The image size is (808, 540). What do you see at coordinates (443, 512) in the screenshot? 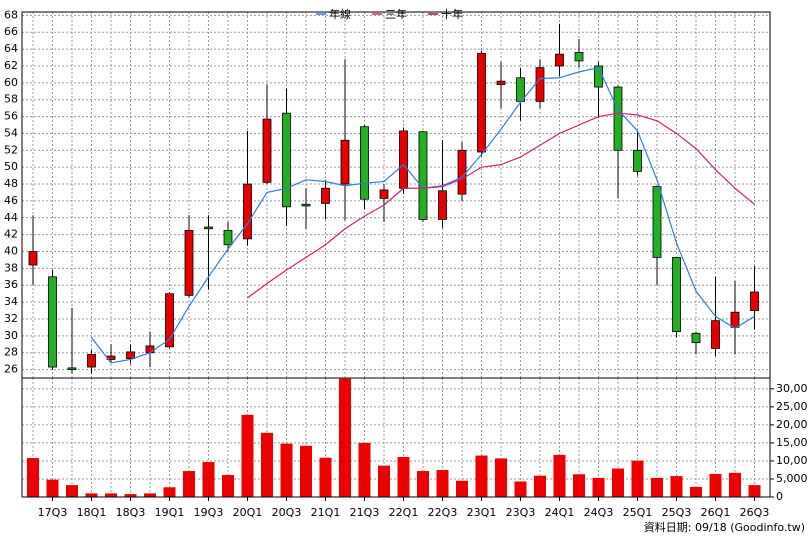
I see `x-tick-label: 22Q3` at bounding box center [443, 512].